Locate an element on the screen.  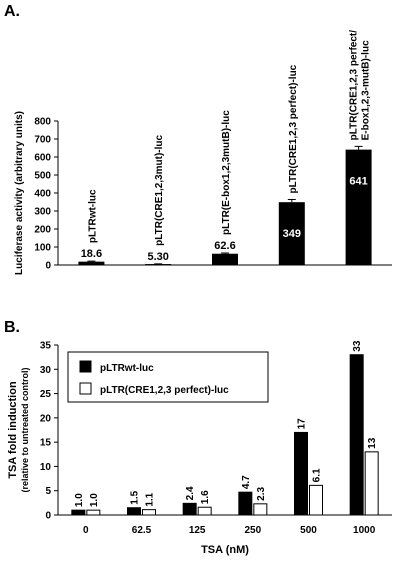
y-tick-label: 5 is located at coordinates (48, 491).